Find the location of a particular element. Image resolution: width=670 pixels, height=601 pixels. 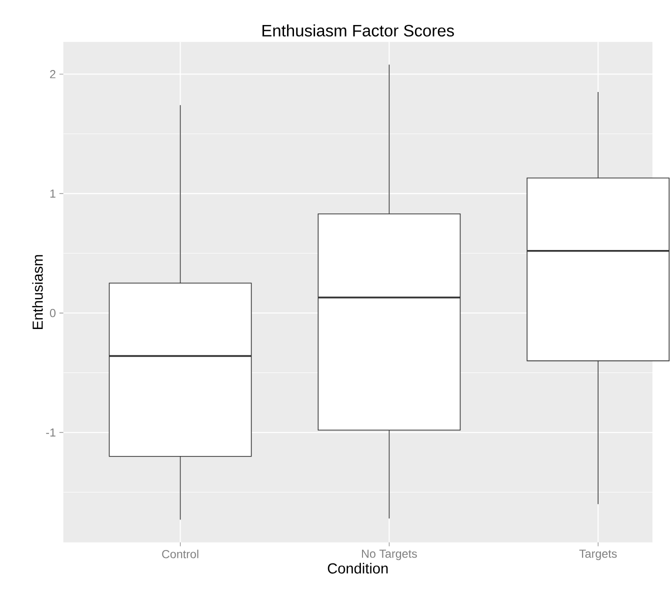

x-tick-label: No Targets is located at coordinates (389, 555).